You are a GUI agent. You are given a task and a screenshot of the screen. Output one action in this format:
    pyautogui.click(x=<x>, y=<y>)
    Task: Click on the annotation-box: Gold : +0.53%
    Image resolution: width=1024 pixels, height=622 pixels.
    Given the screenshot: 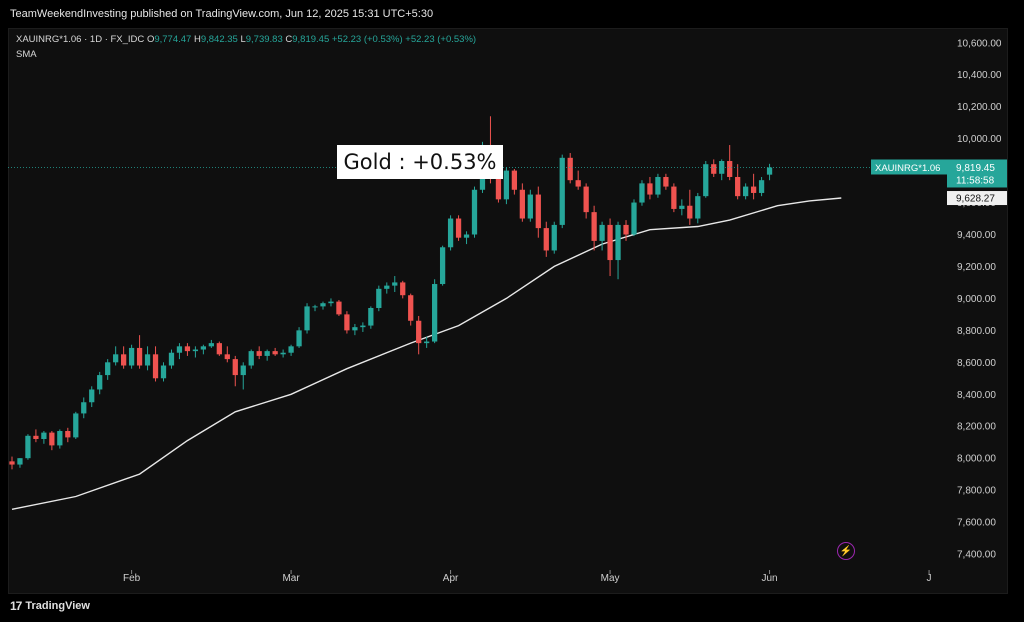 What is the action you would take?
    pyautogui.click(x=420, y=162)
    